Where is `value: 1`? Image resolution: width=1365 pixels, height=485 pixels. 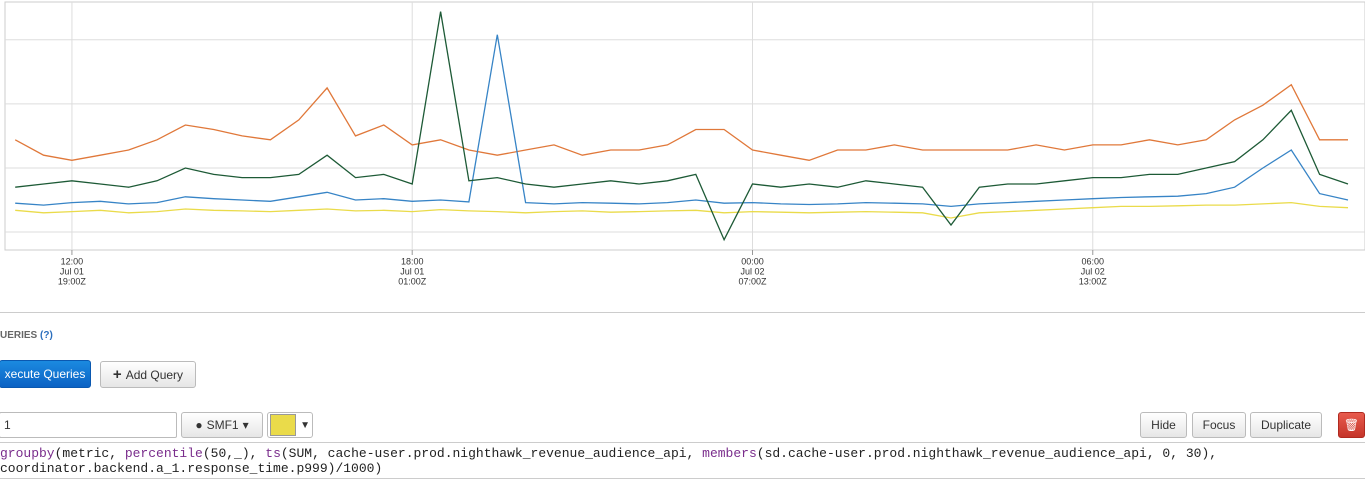 value: 1 is located at coordinates (7, 425).